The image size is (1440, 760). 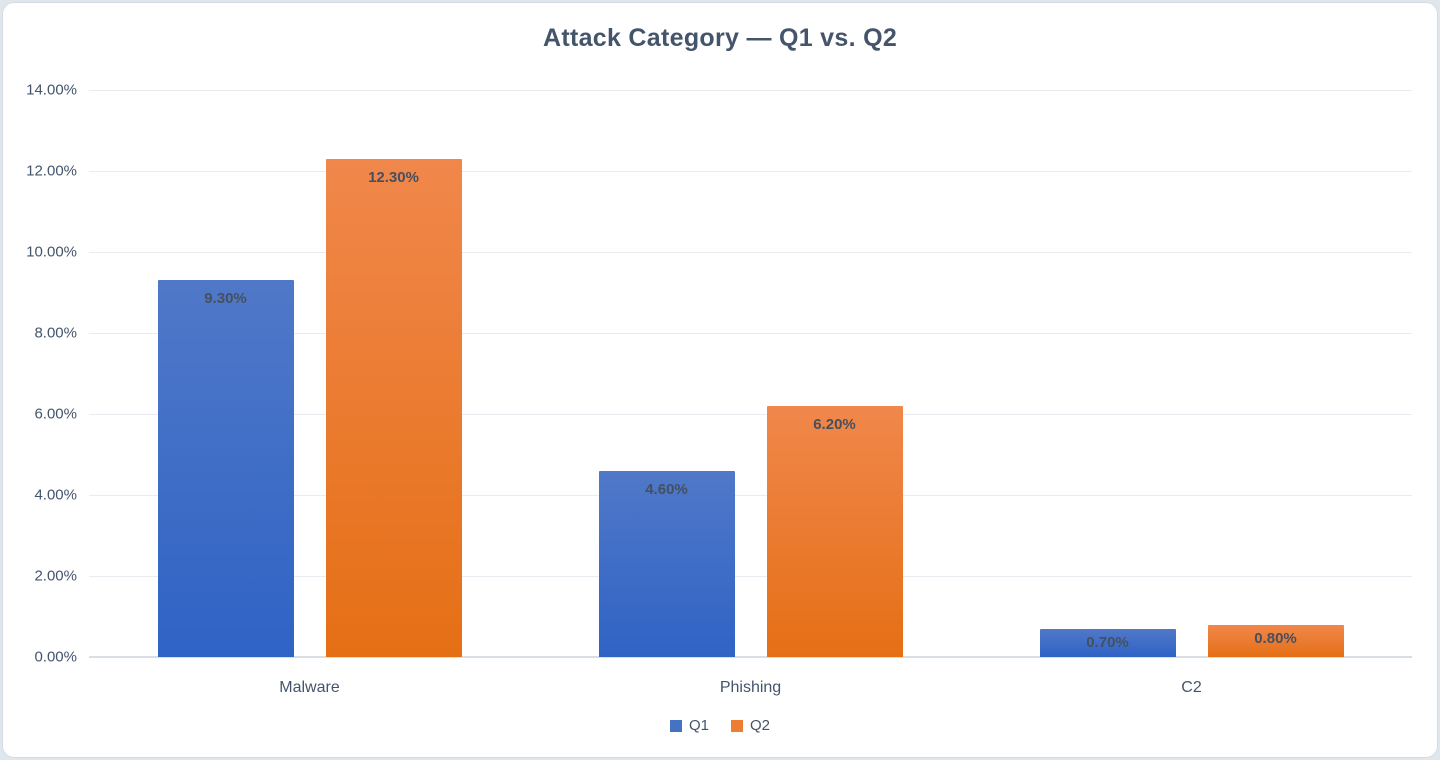 What do you see at coordinates (55, 576) in the screenshot?
I see `y-tick-label: 2.00%` at bounding box center [55, 576].